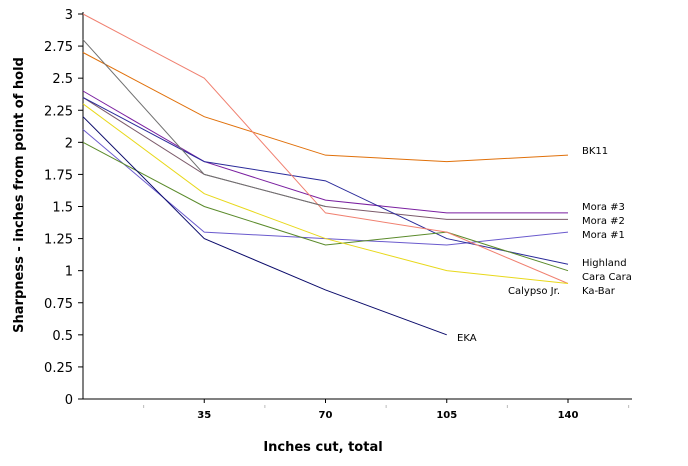 The width and height of the screenshot is (688, 466). What do you see at coordinates (69, 272) in the screenshot?
I see `y-tick-label: 1` at bounding box center [69, 272].